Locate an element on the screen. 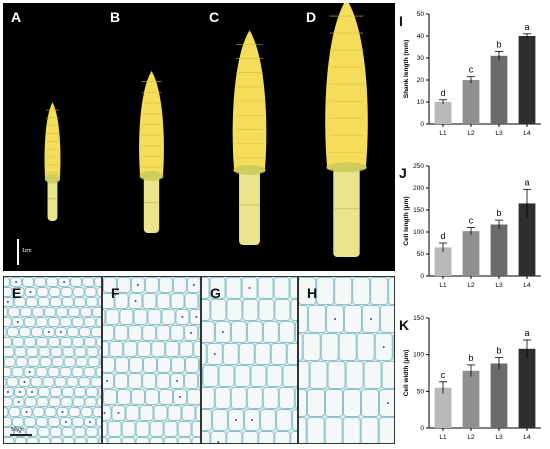  photo-panel-a: A 1cm is located at coordinates (52, 137).